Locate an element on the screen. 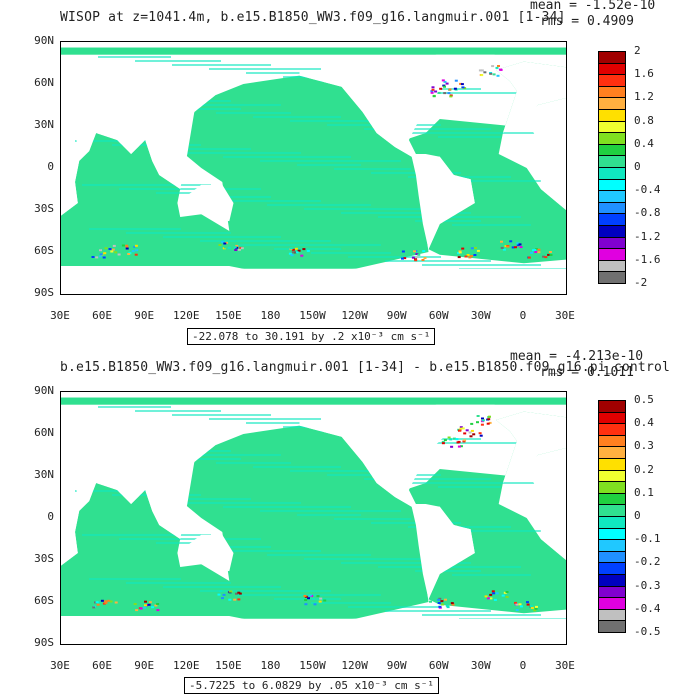 This screenshot has height=700, width=700. lon-tick-label: 60E is located at coordinates (102, 315).